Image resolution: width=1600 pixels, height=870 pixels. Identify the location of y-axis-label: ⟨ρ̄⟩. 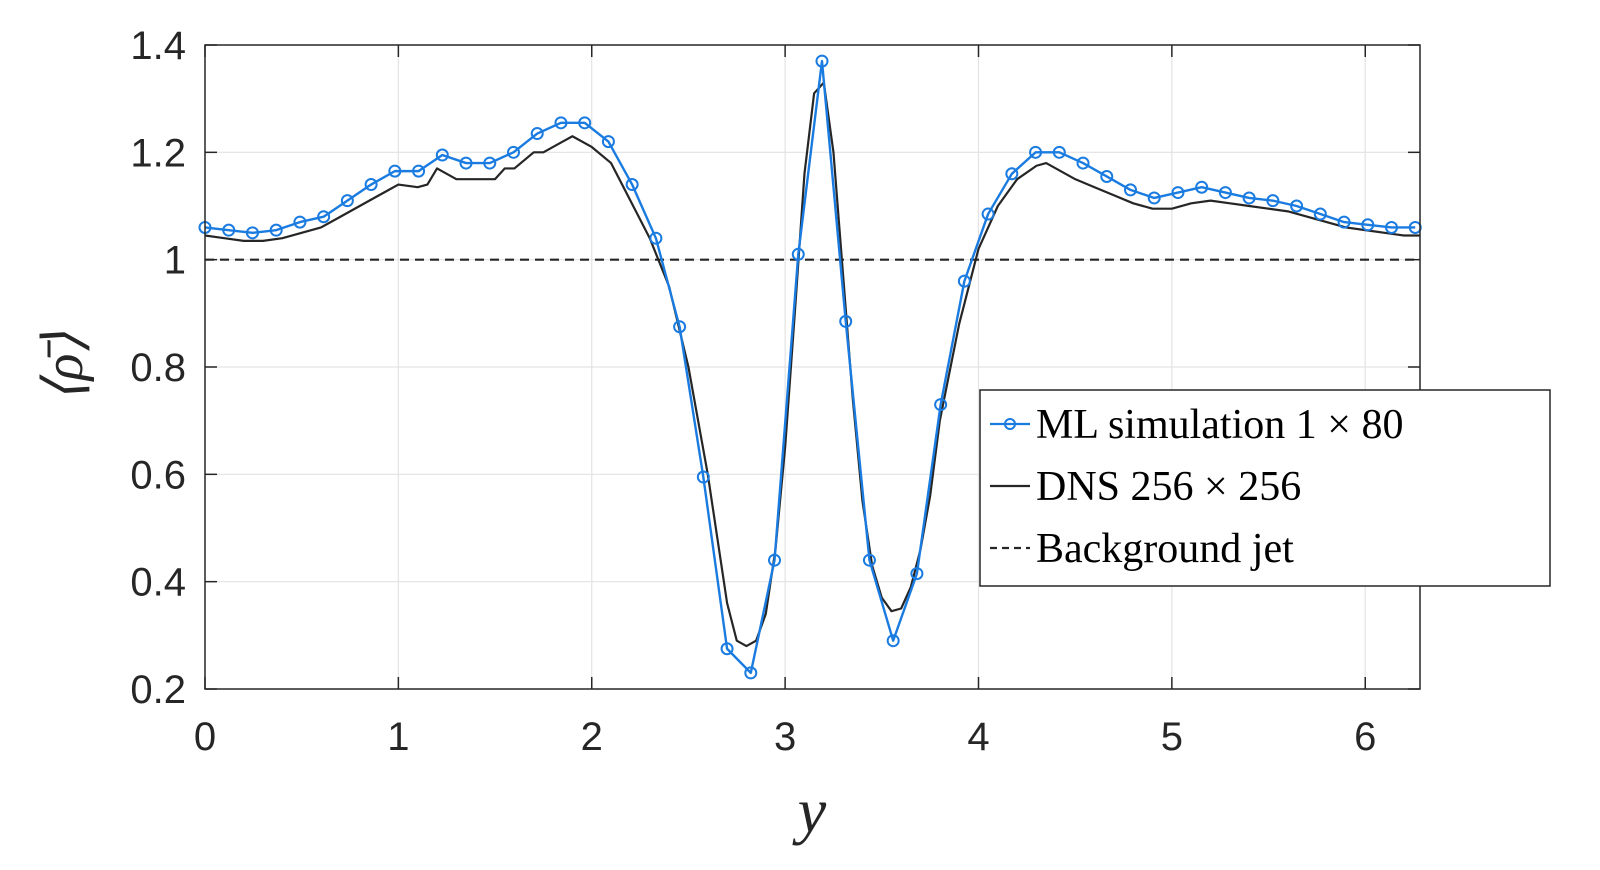
(64, 367).